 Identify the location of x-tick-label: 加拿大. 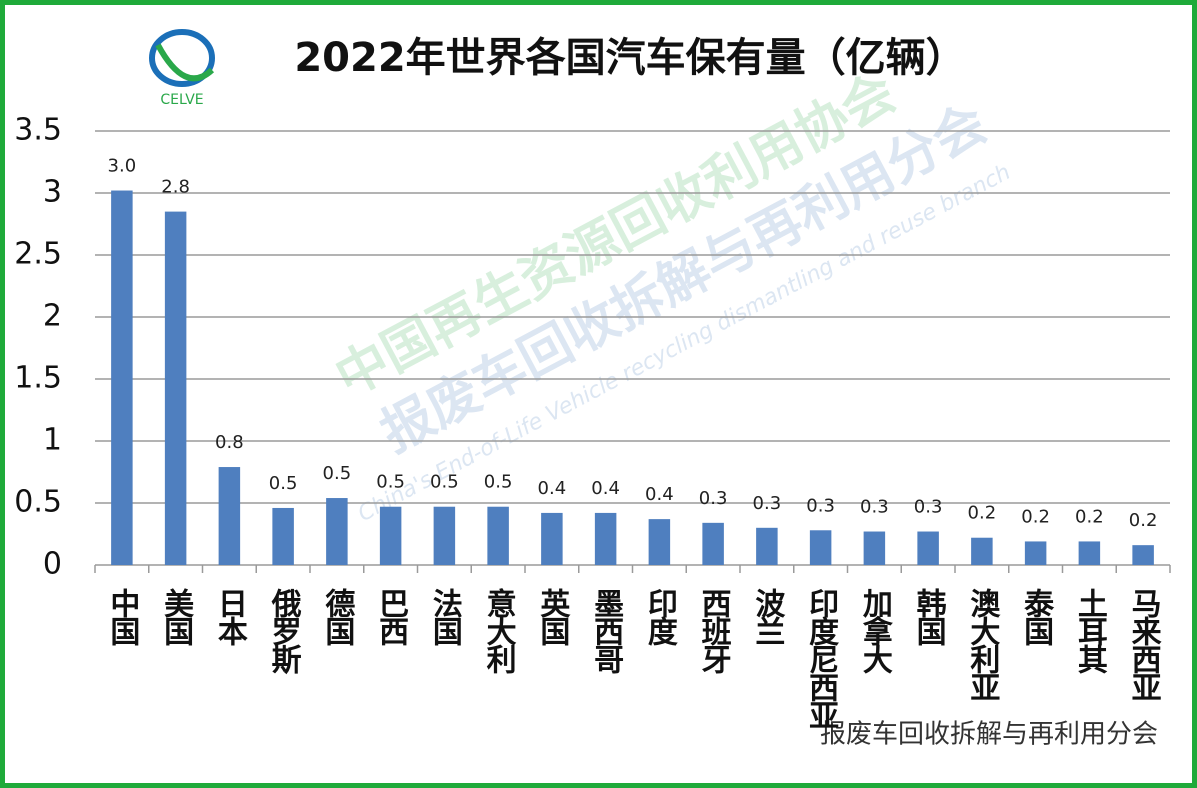
(875, 631).